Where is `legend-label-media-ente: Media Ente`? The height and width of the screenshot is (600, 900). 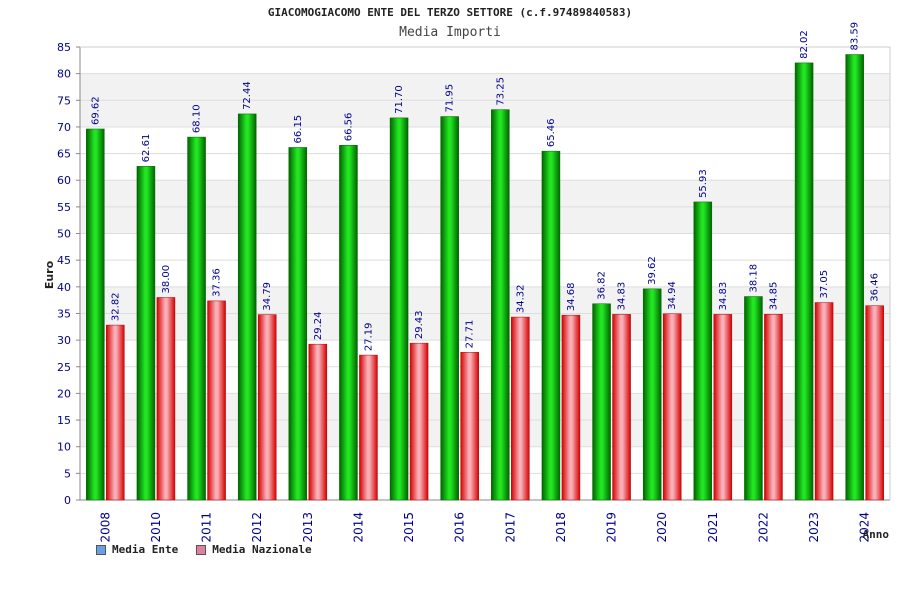 legend-label-media-ente: Media Ente is located at coordinates (145, 549).